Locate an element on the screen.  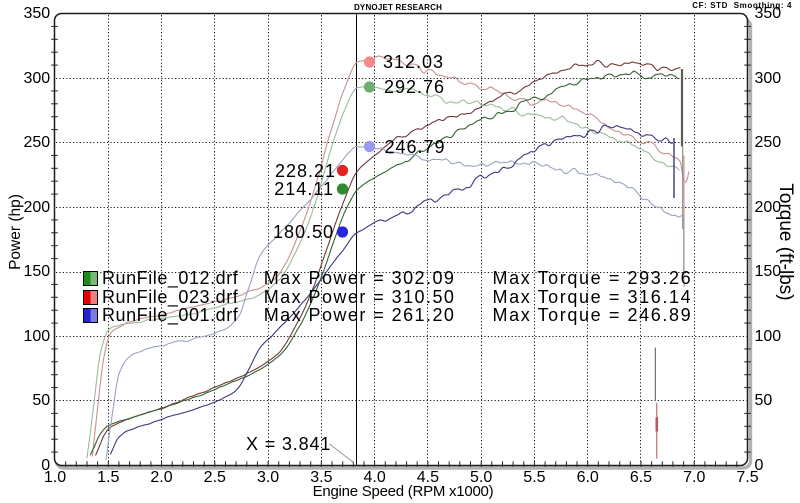
svg-text: Power (hp) is located at coordinates (15, 232).